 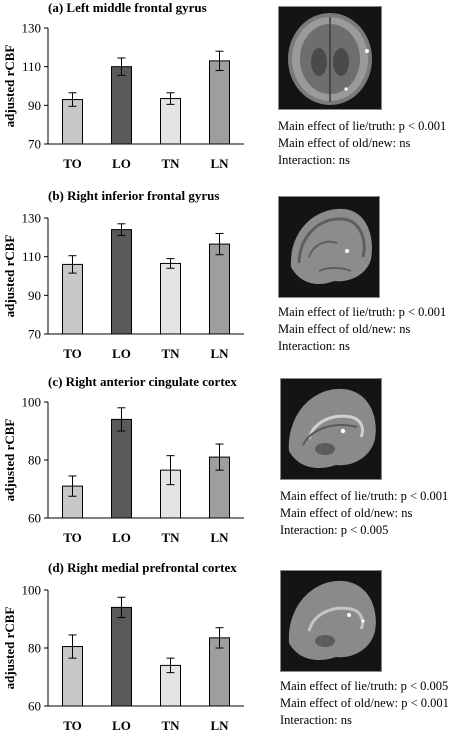 What do you see at coordinates (72, 299) in the screenshot?
I see `bar-to` at bounding box center [72, 299].